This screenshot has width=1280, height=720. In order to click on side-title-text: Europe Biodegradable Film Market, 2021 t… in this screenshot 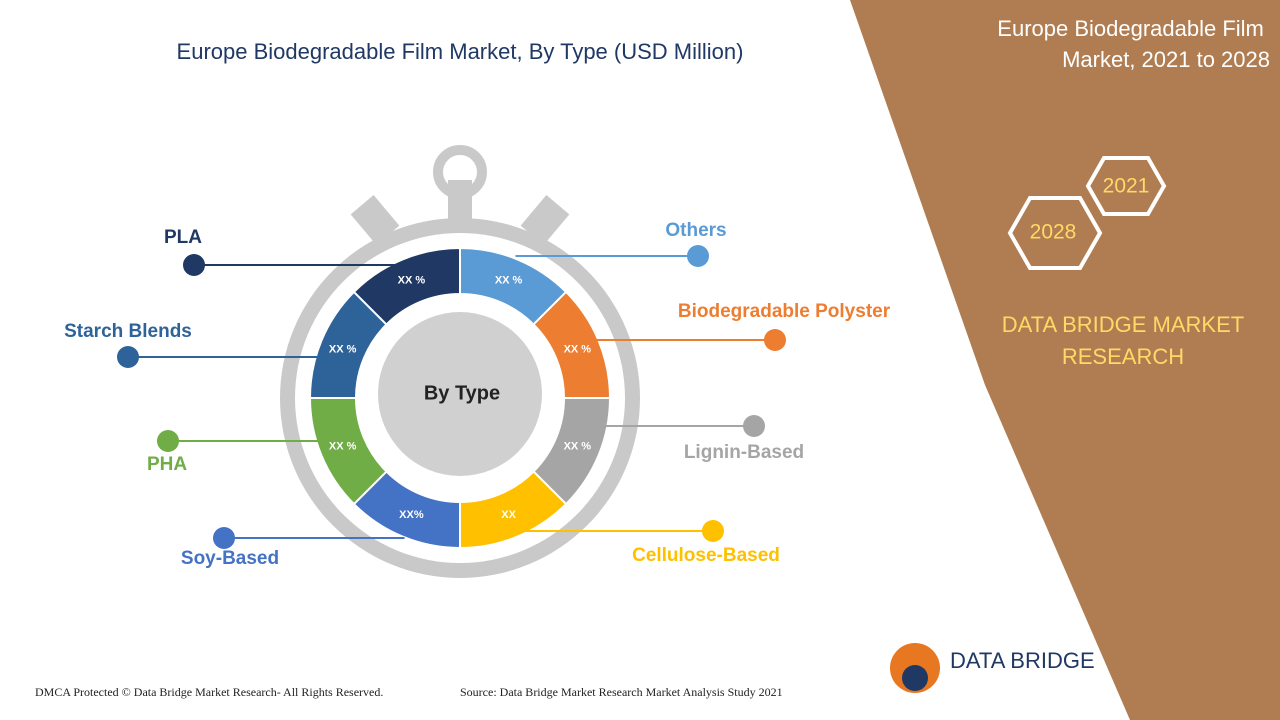, I will do `click(1133, 44)`.